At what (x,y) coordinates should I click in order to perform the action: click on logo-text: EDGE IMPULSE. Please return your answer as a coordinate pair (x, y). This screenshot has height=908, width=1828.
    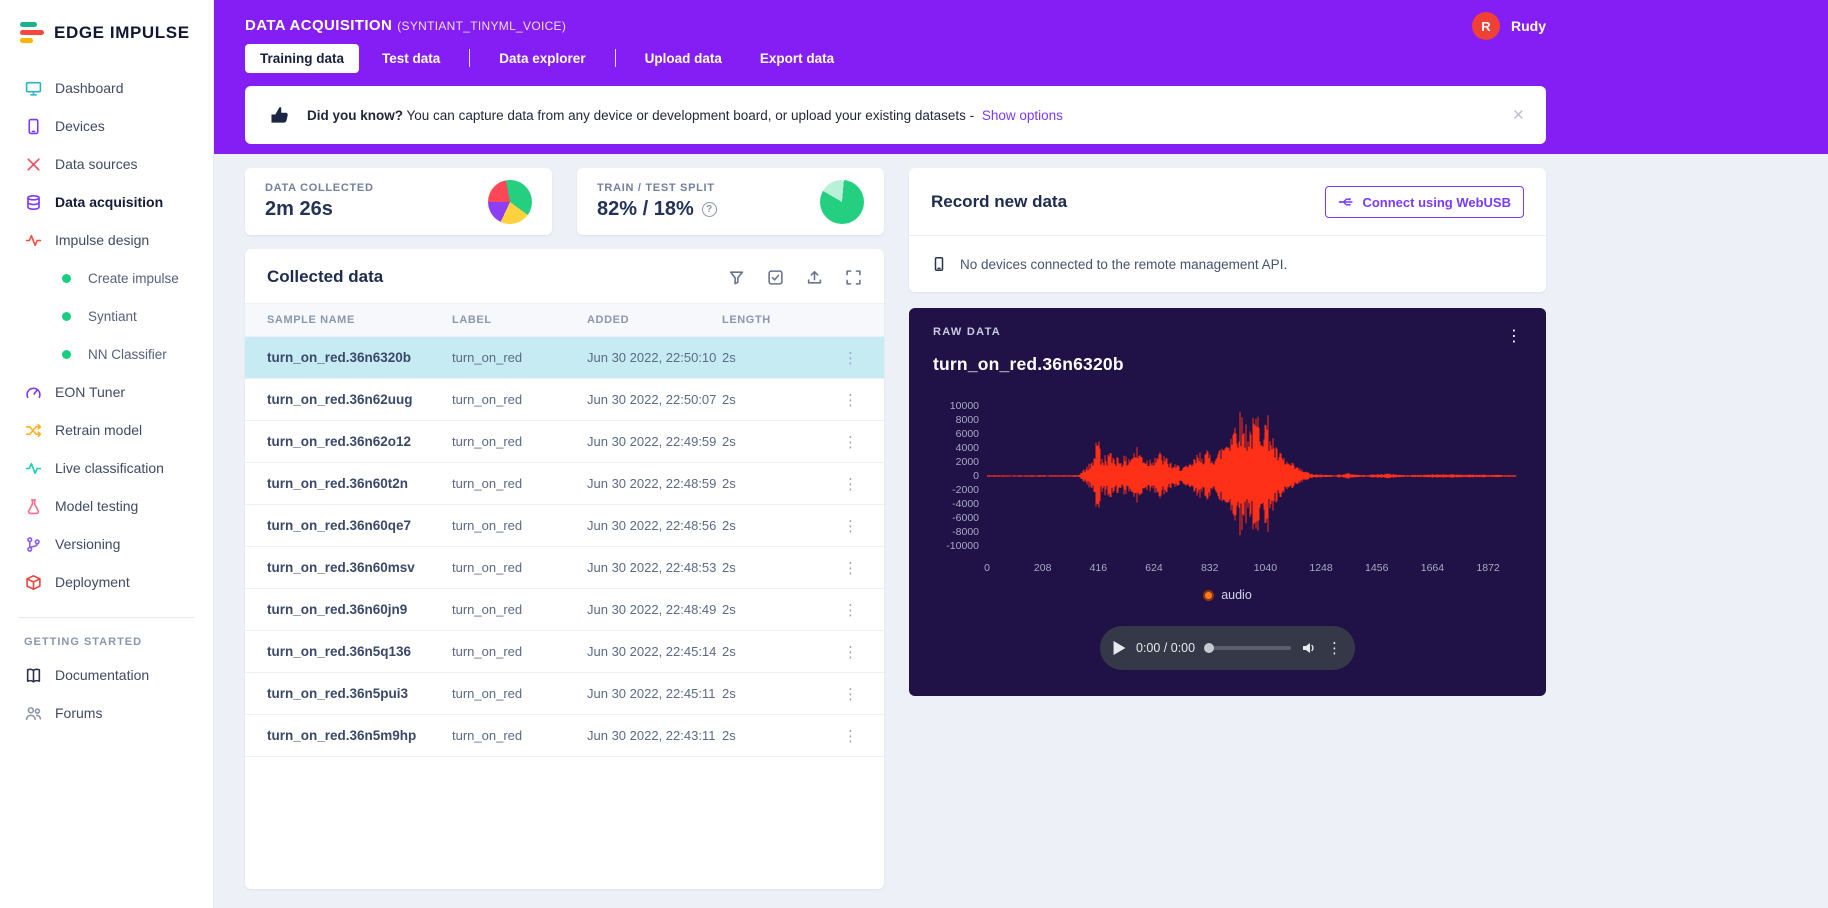
    Looking at the image, I should click on (122, 32).